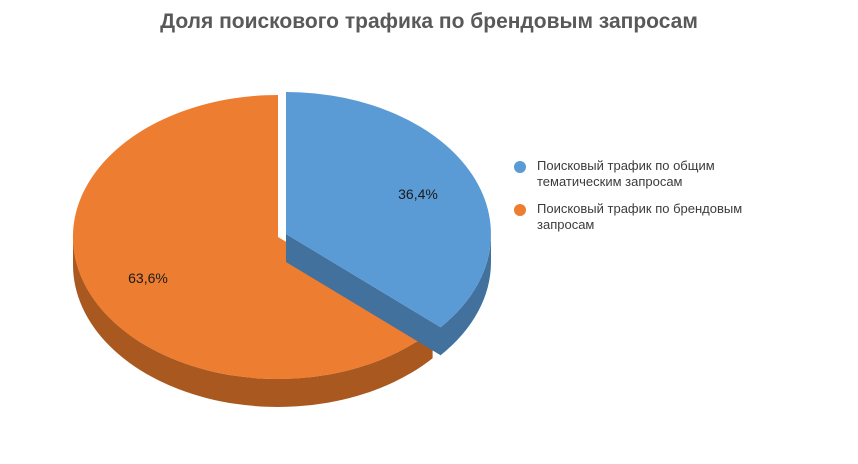 This screenshot has height=464, width=858. I want to click on legend-item-brand-queries: Поисковый трафик по брендовым запросам, so click(664, 217).